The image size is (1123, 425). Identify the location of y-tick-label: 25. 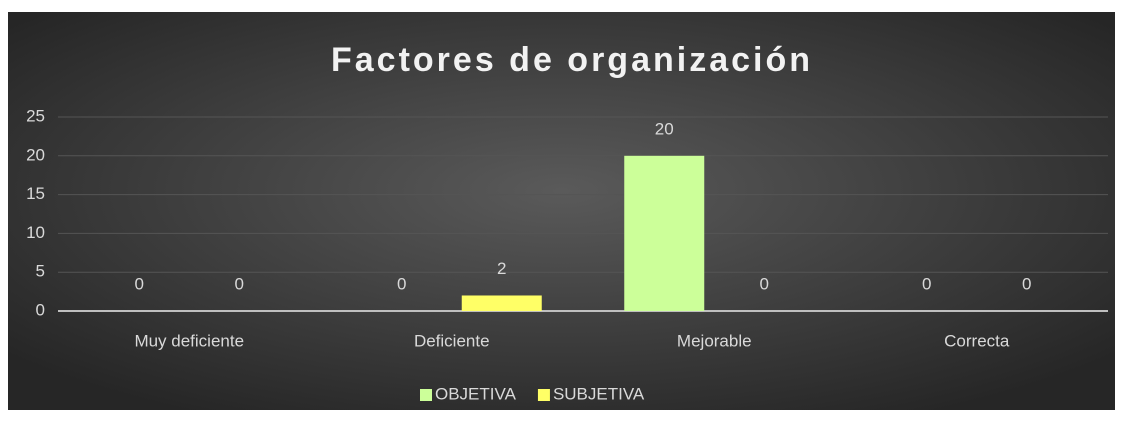
(35, 115).